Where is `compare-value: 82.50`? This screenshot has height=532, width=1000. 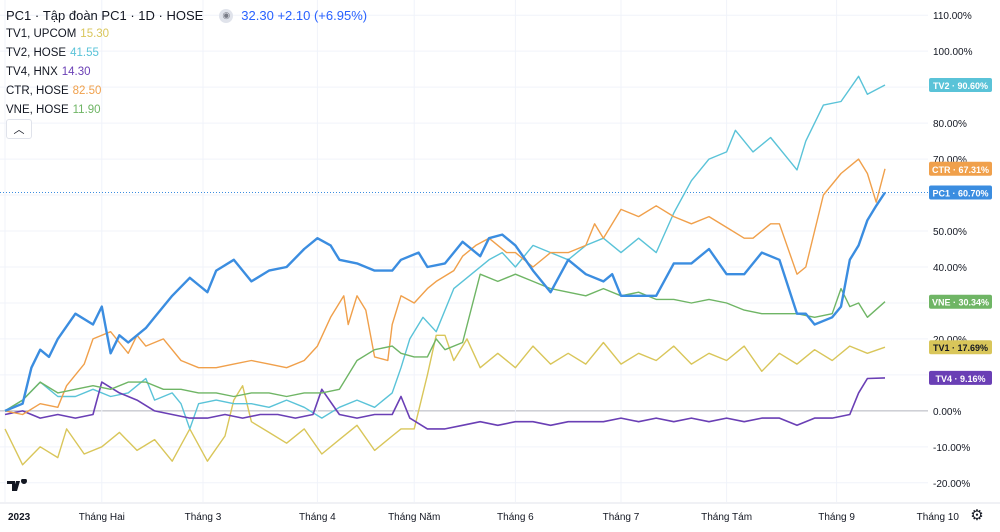
compare-value: 82.50 is located at coordinates (87, 91).